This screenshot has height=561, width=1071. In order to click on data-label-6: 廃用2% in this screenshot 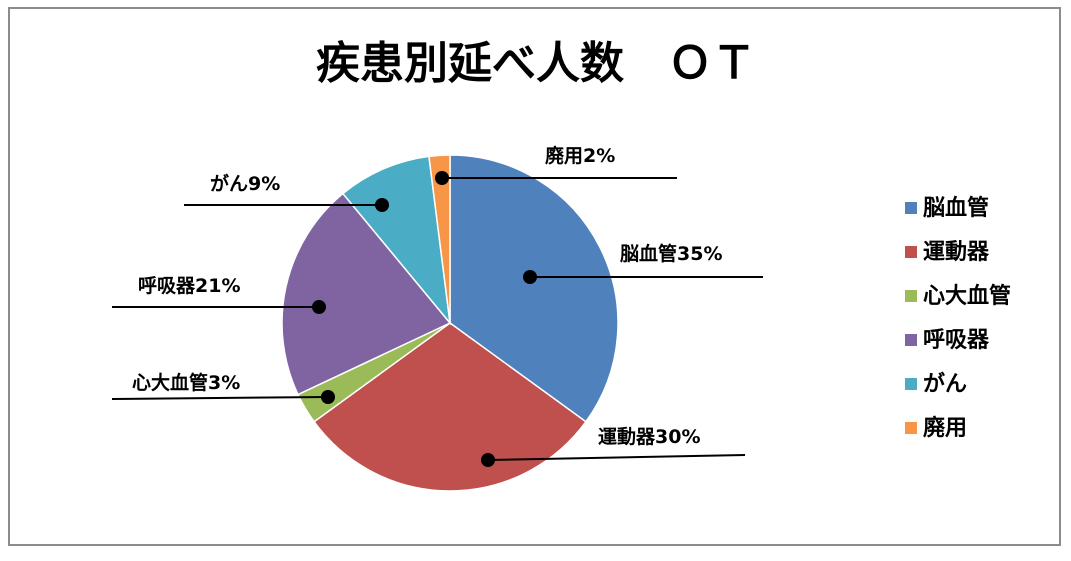, I will do `click(580, 155)`.